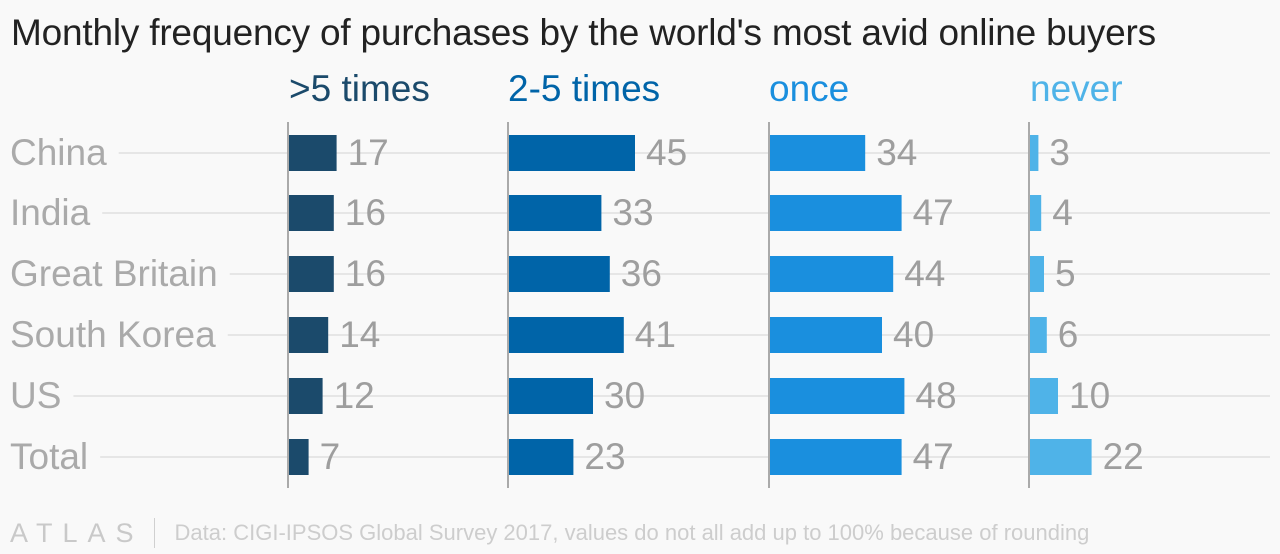  What do you see at coordinates (1076, 88) in the screenshot?
I see `series-header-4: never` at bounding box center [1076, 88].